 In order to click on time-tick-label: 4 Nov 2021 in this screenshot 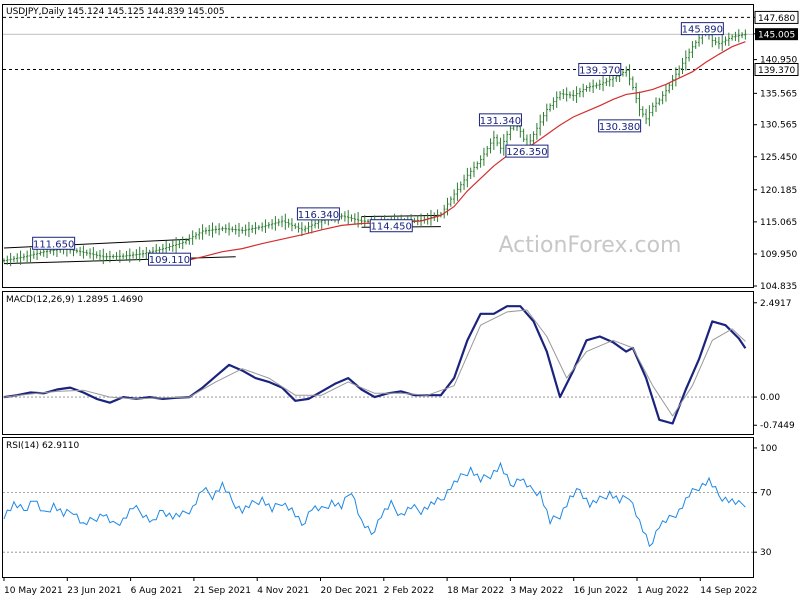, I will do `click(283, 591)`.